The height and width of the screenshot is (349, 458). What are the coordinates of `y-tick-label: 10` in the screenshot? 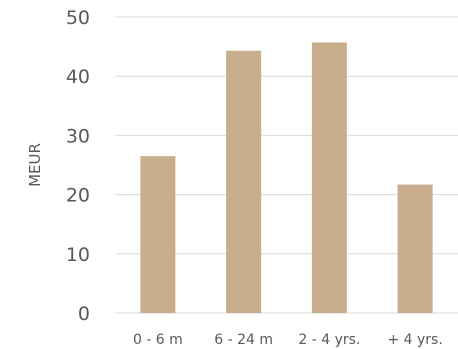 It's located at (78, 255).